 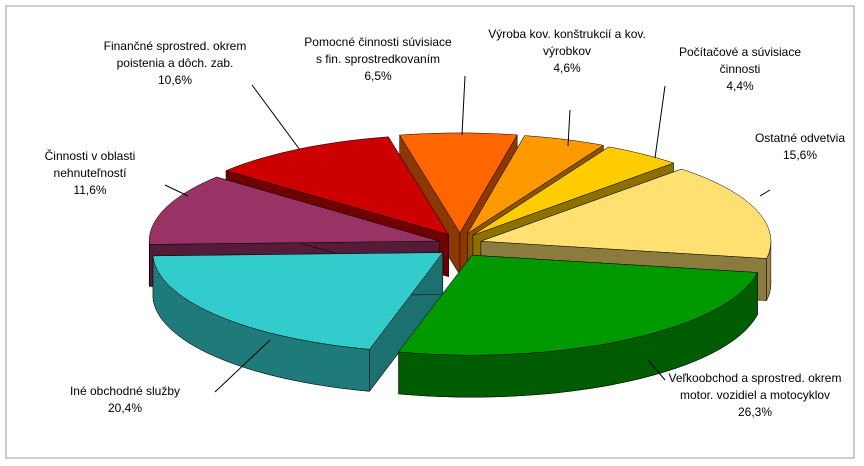 I want to click on label-value: 4,6%, so click(x=567, y=68).